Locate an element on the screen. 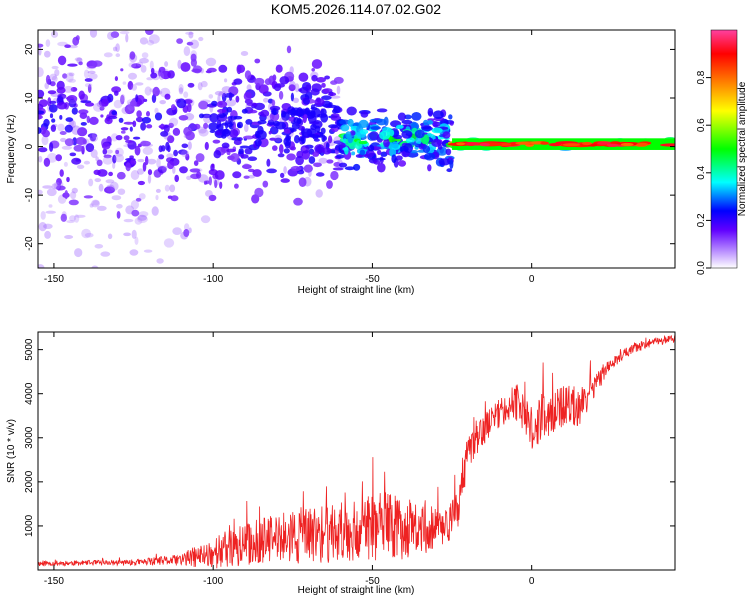 The width and height of the screenshot is (750, 600). spectrogram-y-tick-label: 10 is located at coordinates (29, 98).